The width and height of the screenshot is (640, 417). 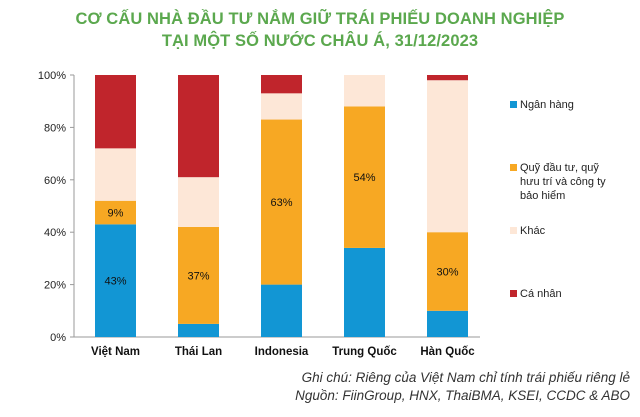 I want to click on bar-han-quoc-ca-nhan, so click(x=447, y=78).